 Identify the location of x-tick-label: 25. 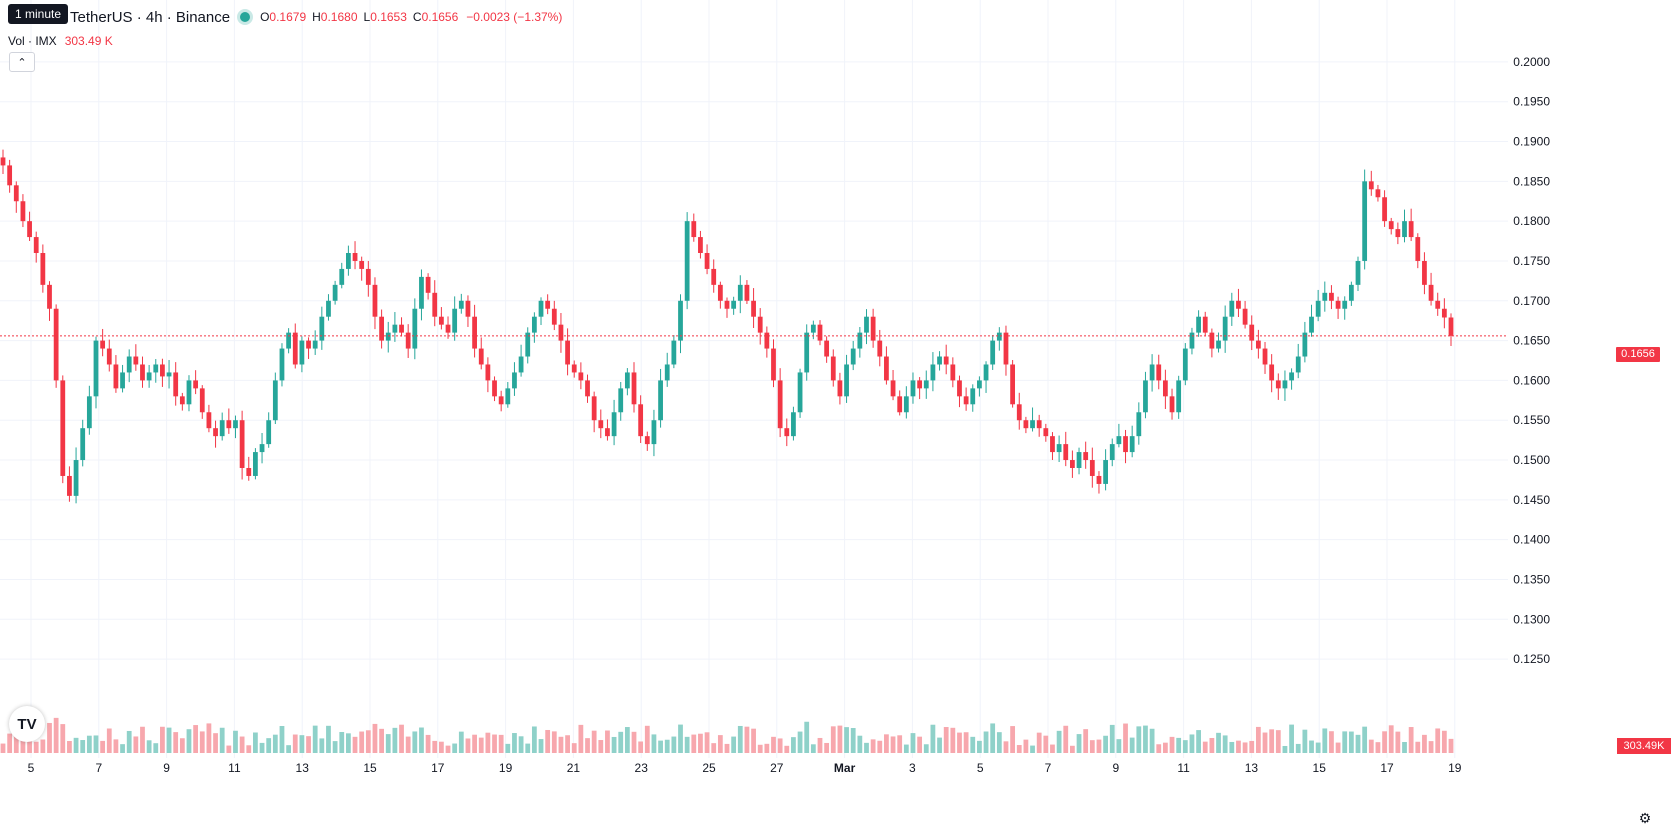
(709, 768).